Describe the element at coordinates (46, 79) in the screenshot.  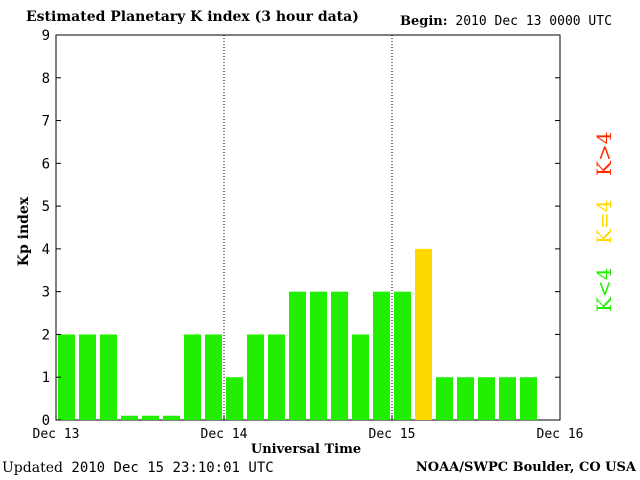
I see `y-tick-label: 8` at that location.